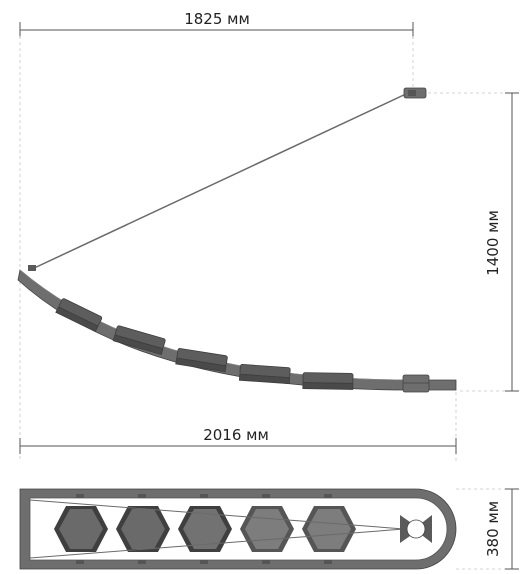  I want to click on dim-text-top-width: 1825 мм, so click(217, 19).